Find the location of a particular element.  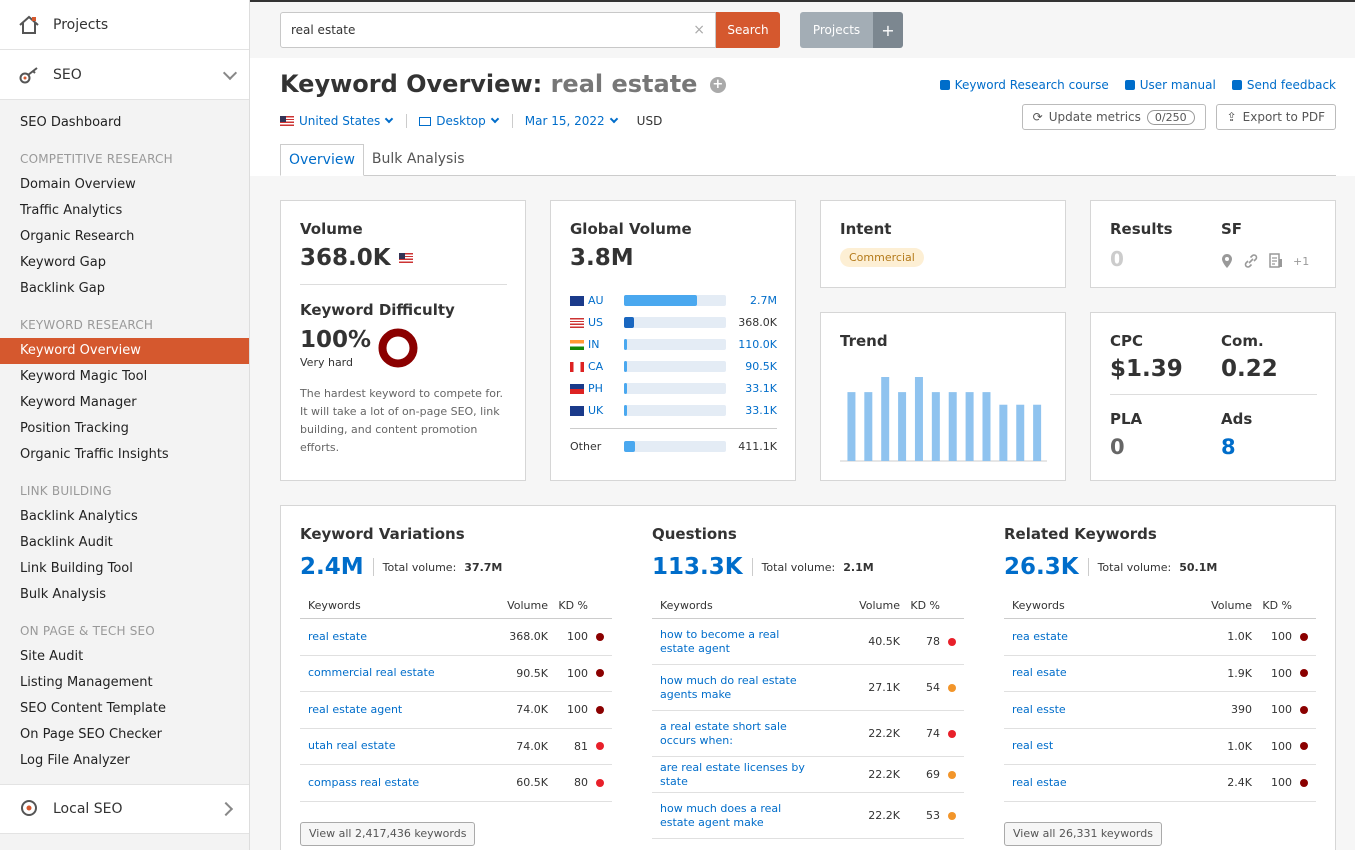

keyword-link: are real estate licenses by state is located at coordinates (732, 774).